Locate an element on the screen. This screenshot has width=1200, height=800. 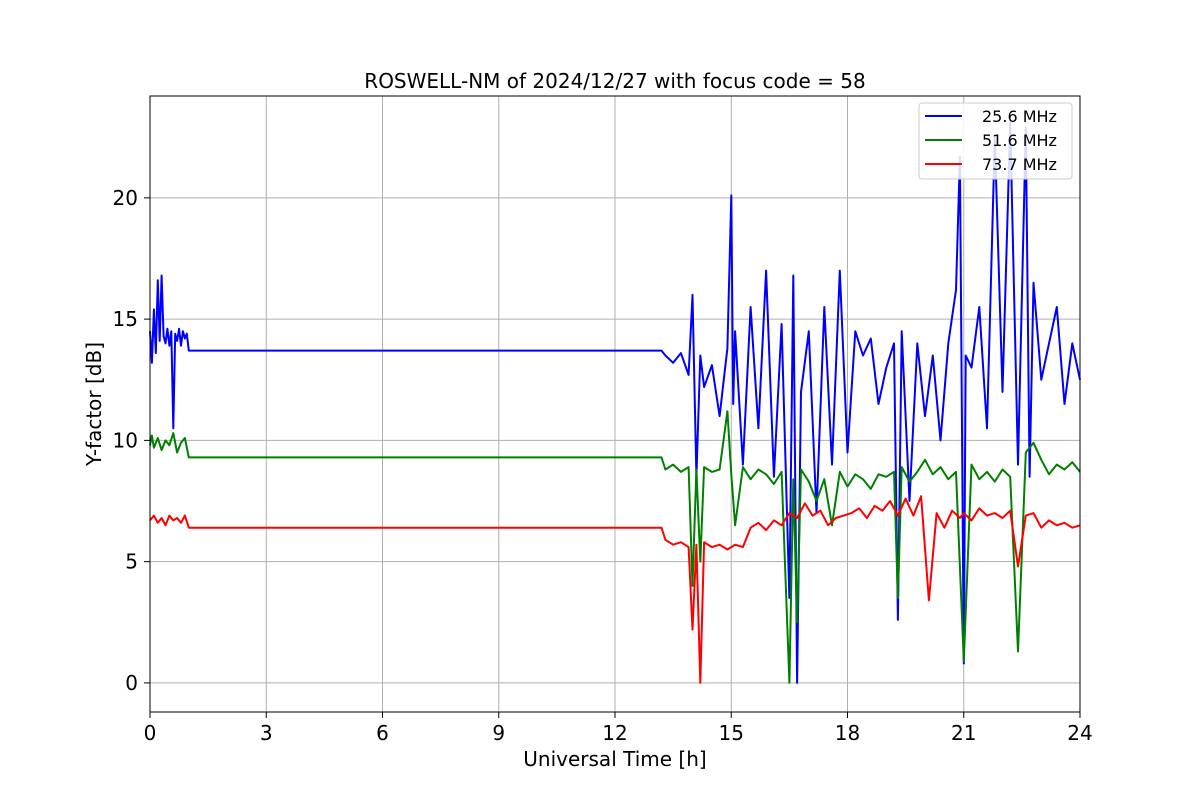
x-tick-label: 12 is located at coordinates (614, 733).